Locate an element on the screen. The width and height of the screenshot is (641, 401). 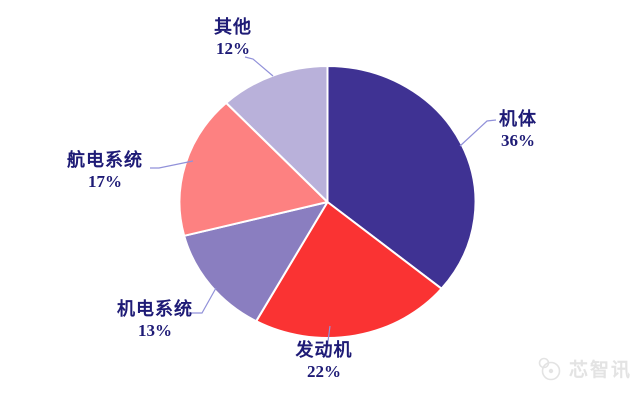
slice-label-fadongji-value: 22% is located at coordinates (324, 371).